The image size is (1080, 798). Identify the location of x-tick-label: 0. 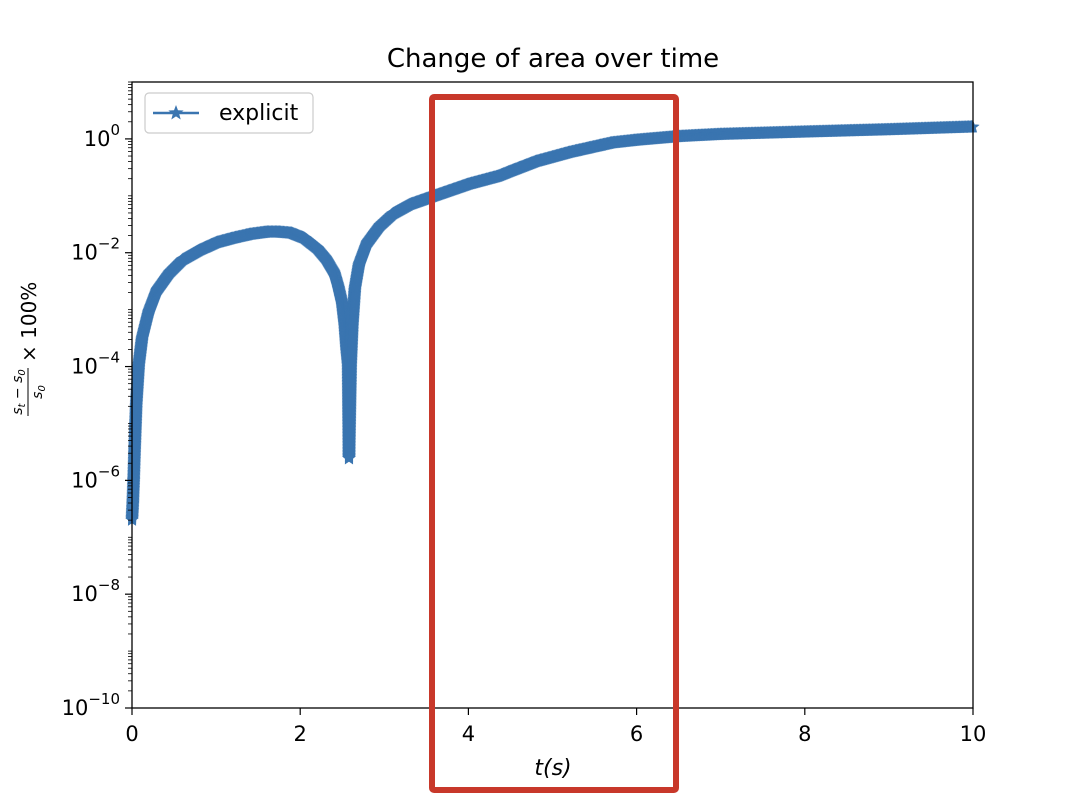
(131, 734).